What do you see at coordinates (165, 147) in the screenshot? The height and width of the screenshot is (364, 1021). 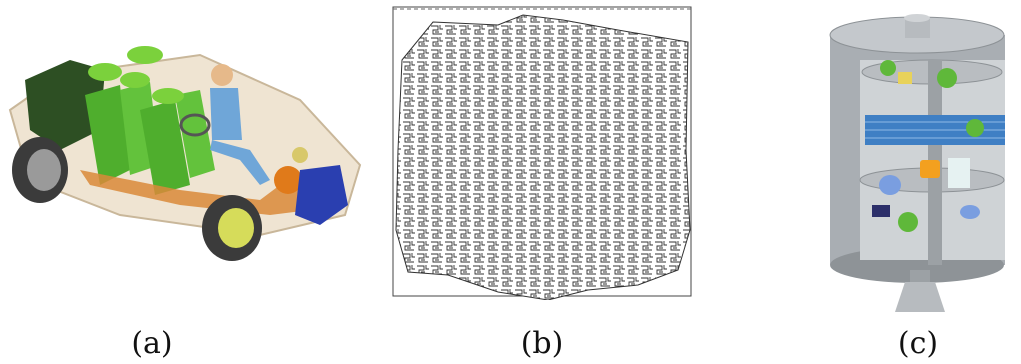 I see `front-seat-left` at bounding box center [165, 147].